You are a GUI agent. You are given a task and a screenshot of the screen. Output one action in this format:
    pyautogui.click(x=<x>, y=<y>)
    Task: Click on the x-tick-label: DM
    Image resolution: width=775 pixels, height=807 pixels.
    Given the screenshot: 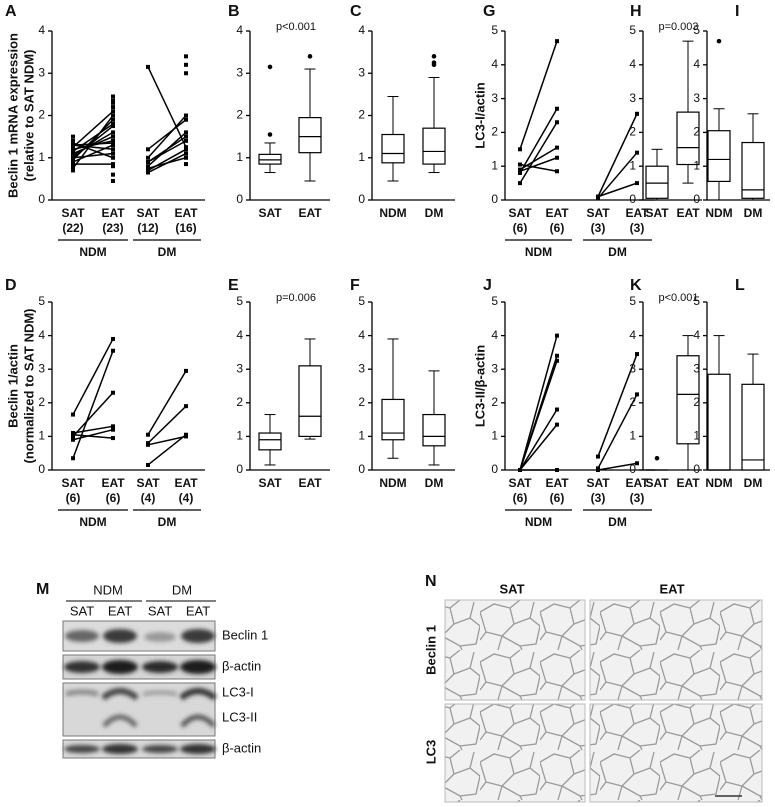 What is the action you would take?
    pyautogui.click(x=434, y=483)
    